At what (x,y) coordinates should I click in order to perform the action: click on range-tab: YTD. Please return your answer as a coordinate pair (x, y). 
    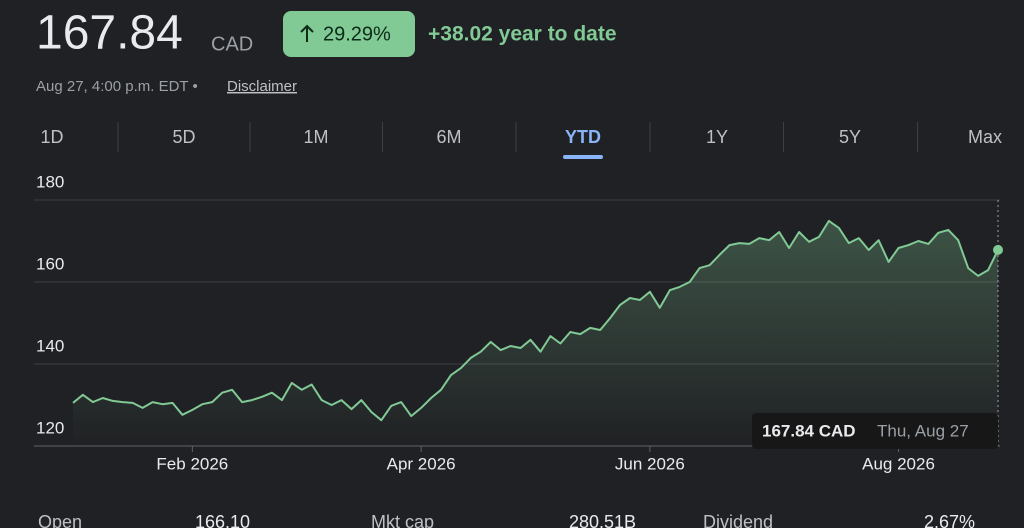
    Looking at the image, I should click on (583, 137).